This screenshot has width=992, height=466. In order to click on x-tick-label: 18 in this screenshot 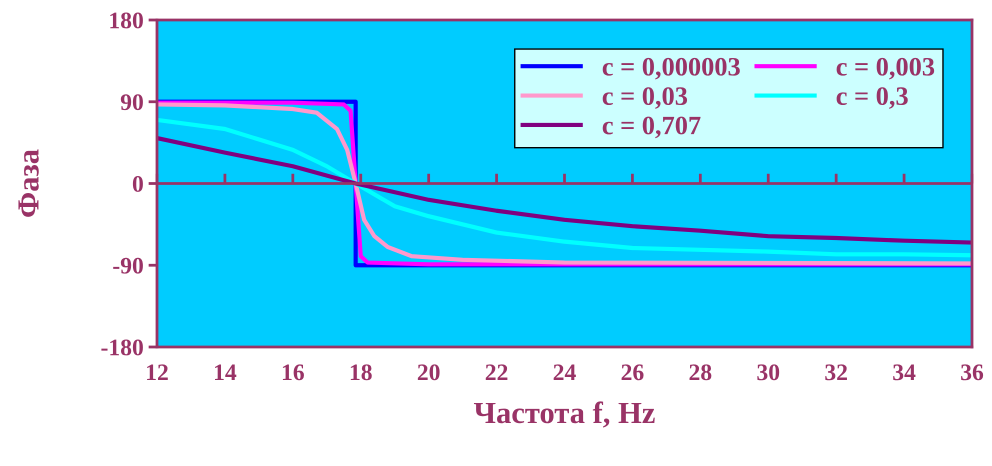, I will do `click(361, 372)`.